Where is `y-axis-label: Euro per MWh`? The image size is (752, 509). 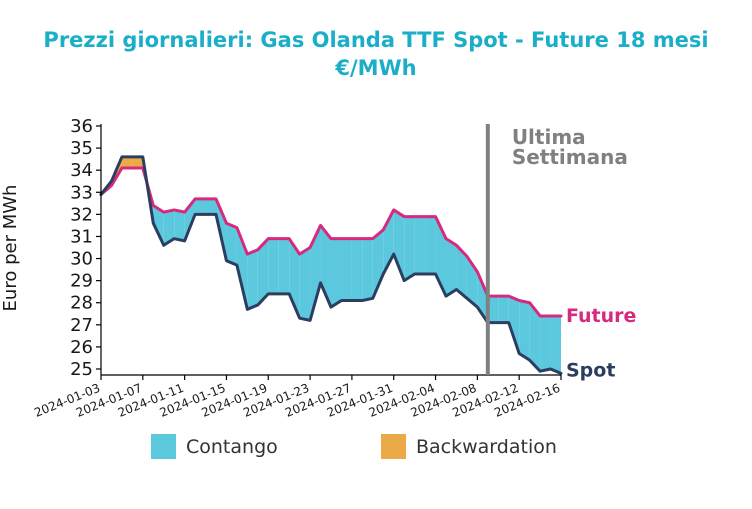 y-axis-label: Euro per MWh is located at coordinates (10, 248).